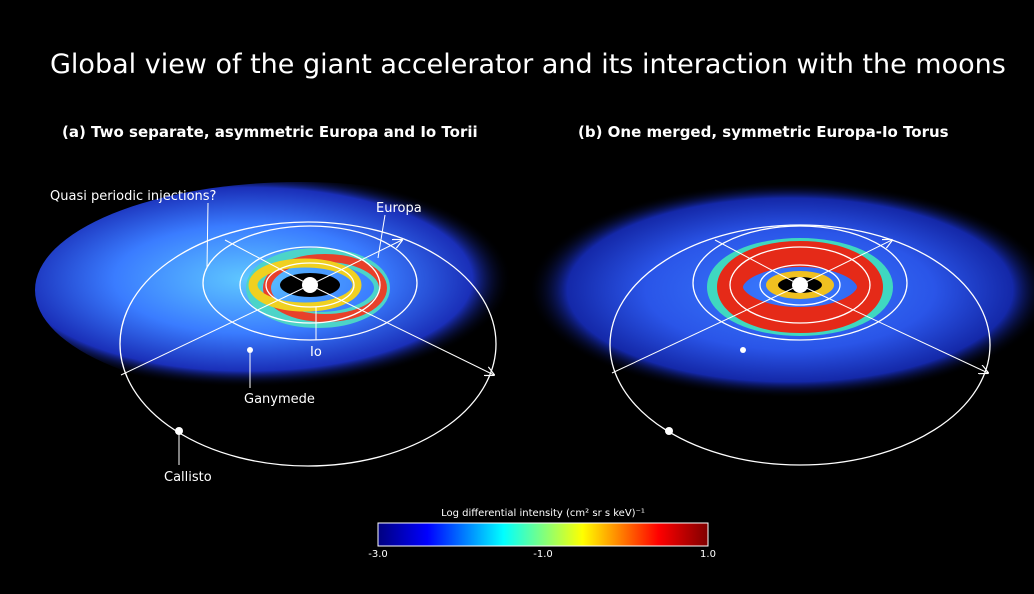 The width and height of the screenshot is (1034, 594). I want to click on annotation: Ganymede, so click(279, 399).